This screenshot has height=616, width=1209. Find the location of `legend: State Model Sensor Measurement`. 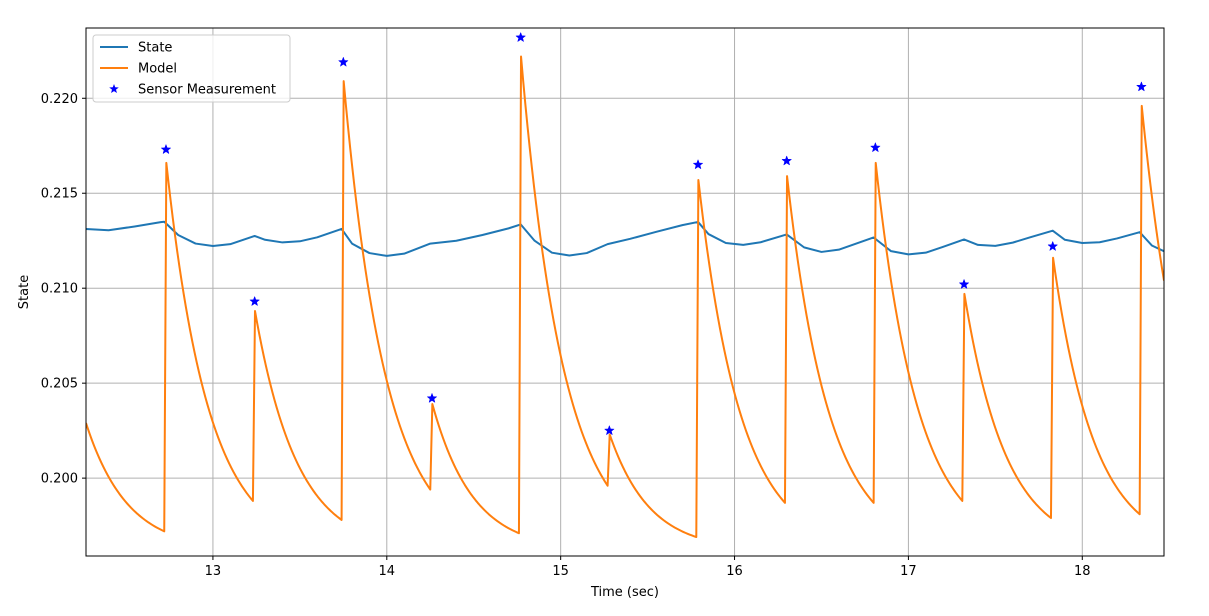

legend: State Model Sensor Measurement is located at coordinates (191, 68).